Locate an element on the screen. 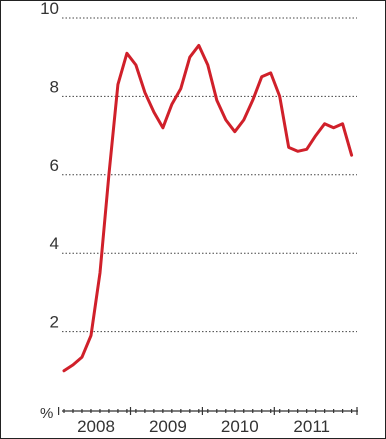 The height and width of the screenshot is (439, 386). y-tick-label: 6 is located at coordinates (54, 165).